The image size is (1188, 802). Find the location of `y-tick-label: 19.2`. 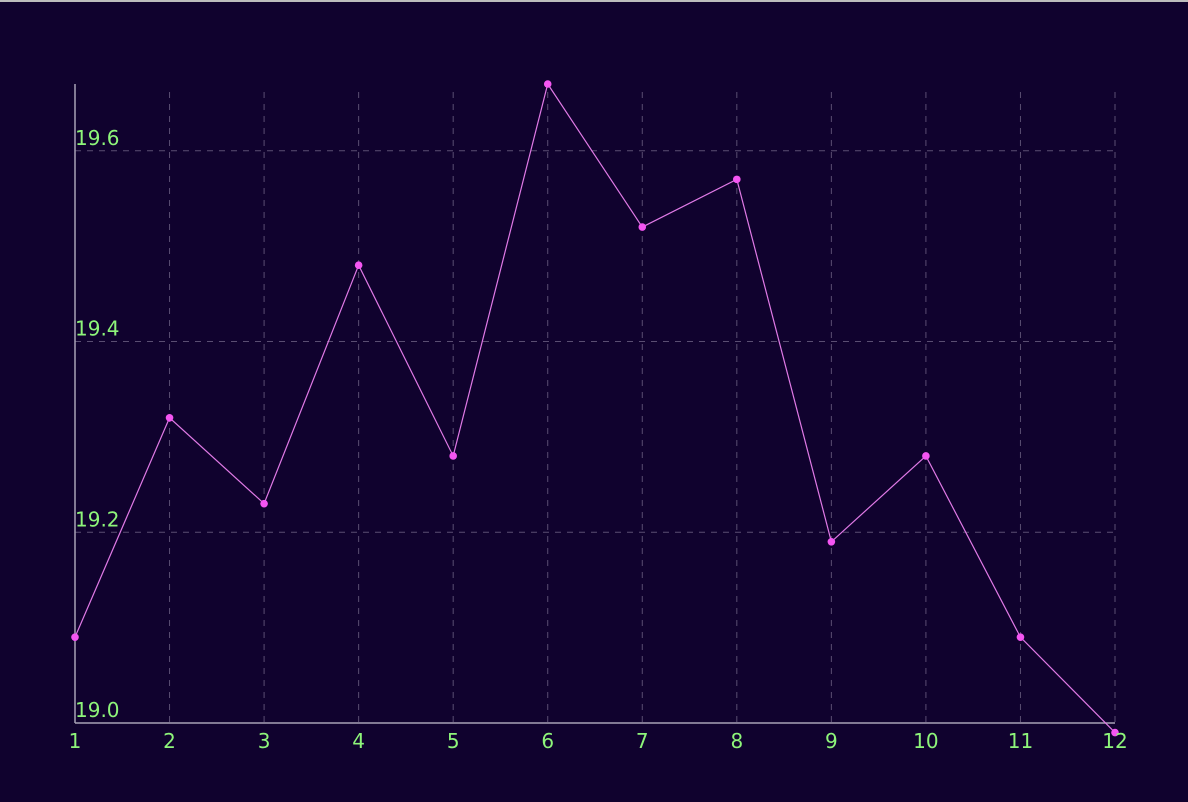

y-tick-label: 19.2 is located at coordinates (97, 519).